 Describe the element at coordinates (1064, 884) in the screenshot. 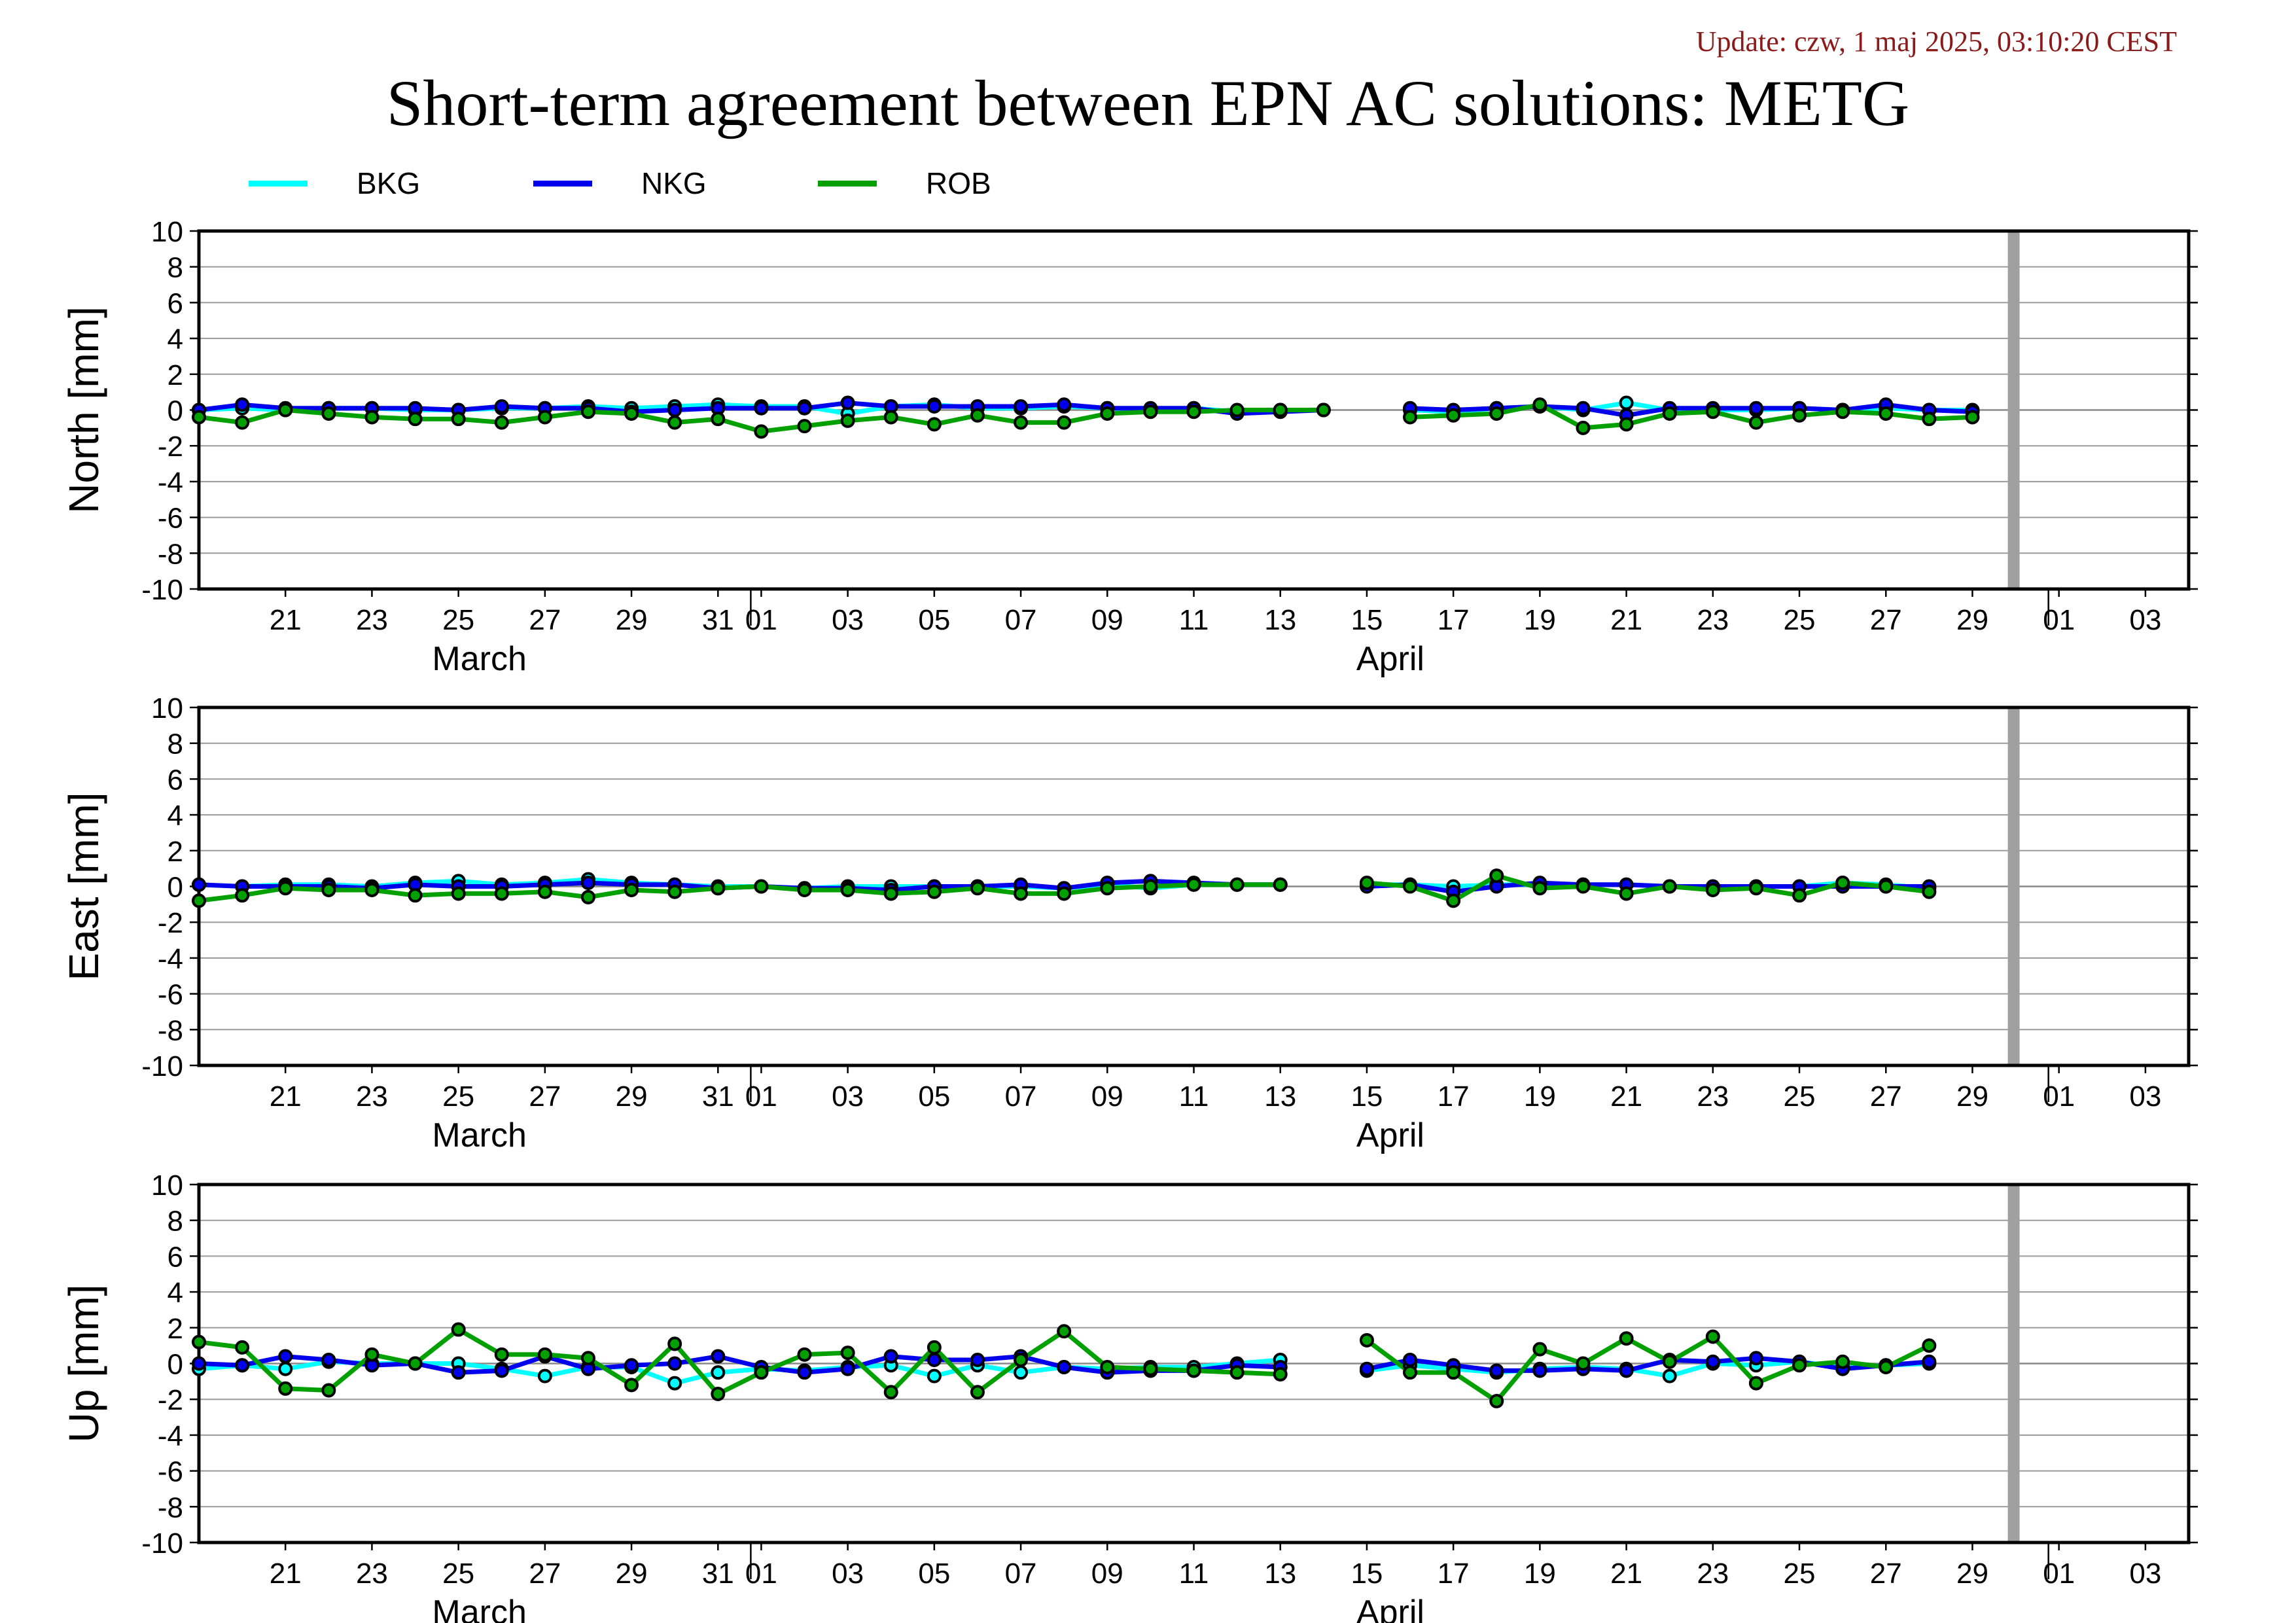

I see `series-line-bkg` at that location.